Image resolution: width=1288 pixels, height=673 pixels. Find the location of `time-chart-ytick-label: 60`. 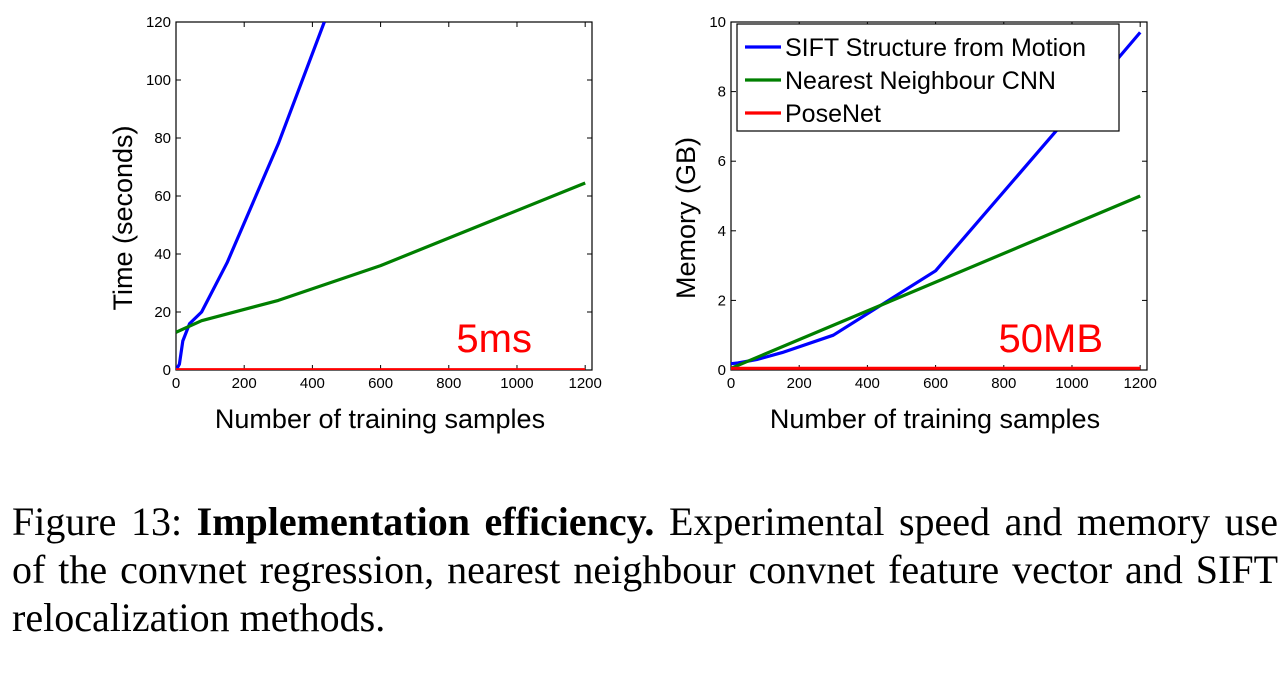

time-chart-ytick-label: 60 is located at coordinates (162, 196).